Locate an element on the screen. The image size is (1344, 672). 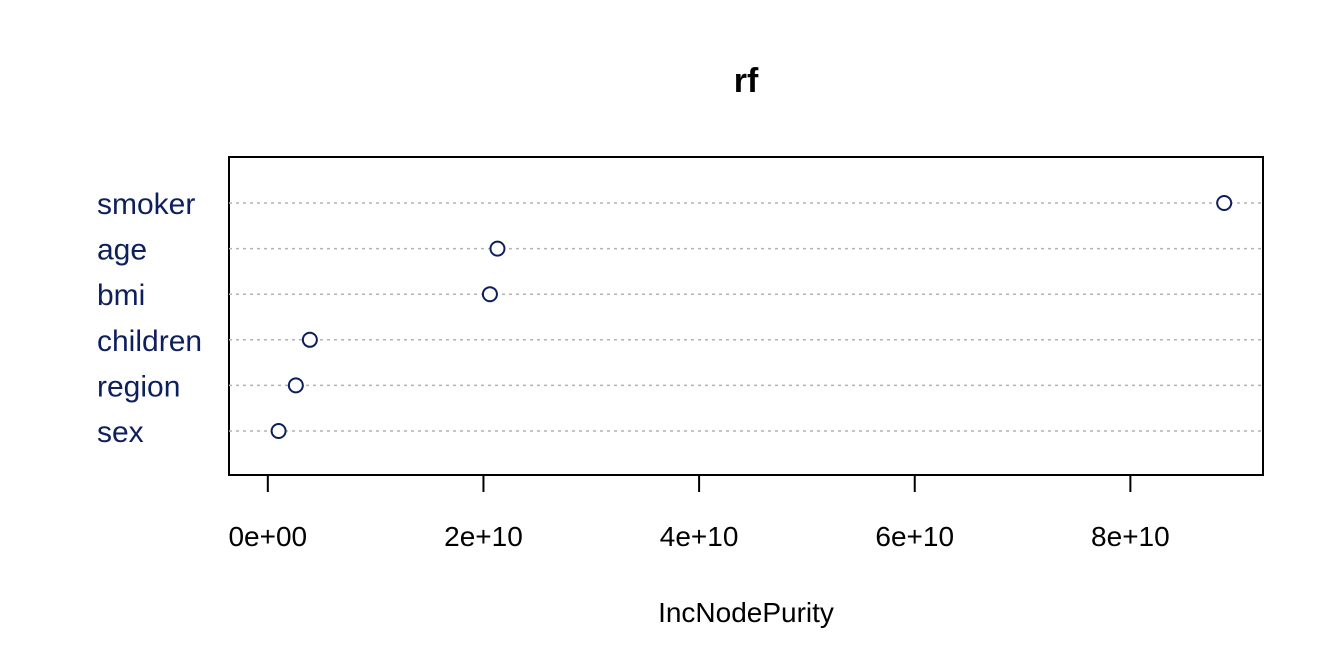
x-tick-label-0: 0e+00 is located at coordinates (267, 536).